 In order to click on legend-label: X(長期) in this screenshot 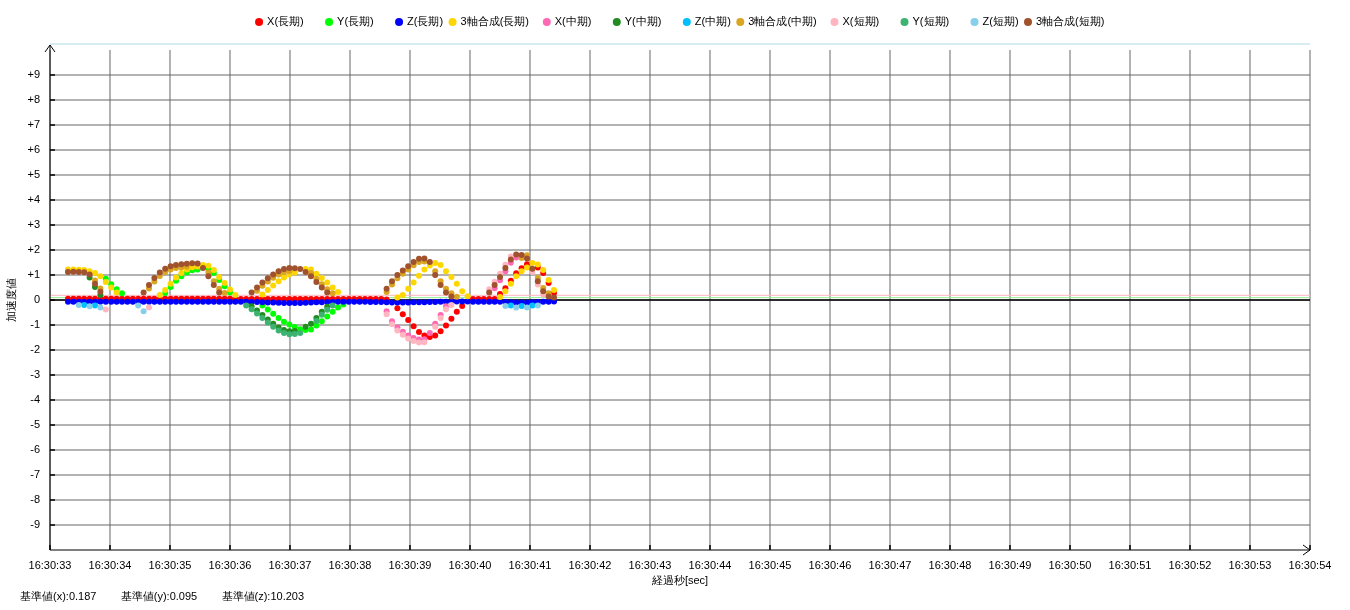, I will do `click(285, 20)`.